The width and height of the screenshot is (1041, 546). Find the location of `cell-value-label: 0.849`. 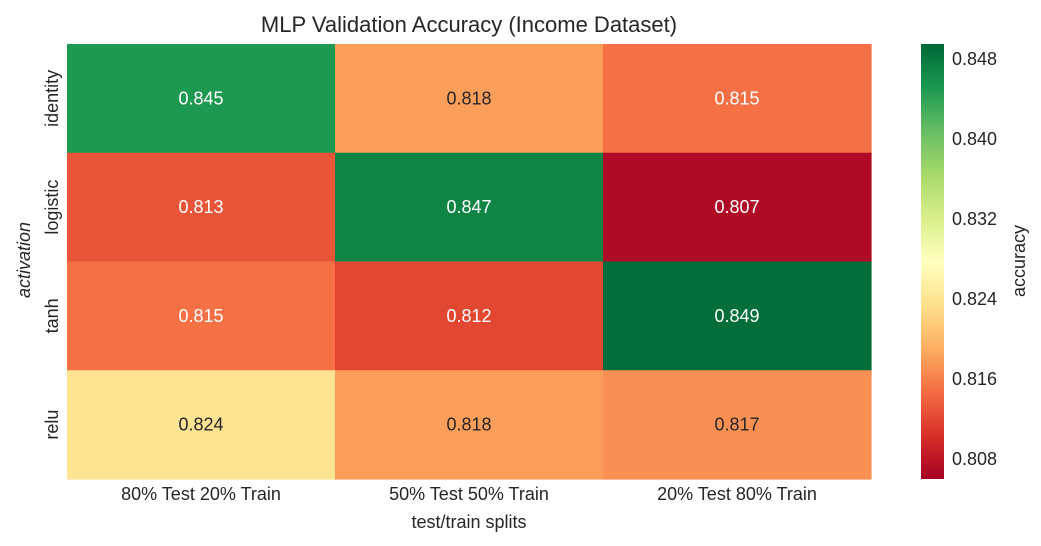

cell-value-label: 0.849 is located at coordinates (736, 316).